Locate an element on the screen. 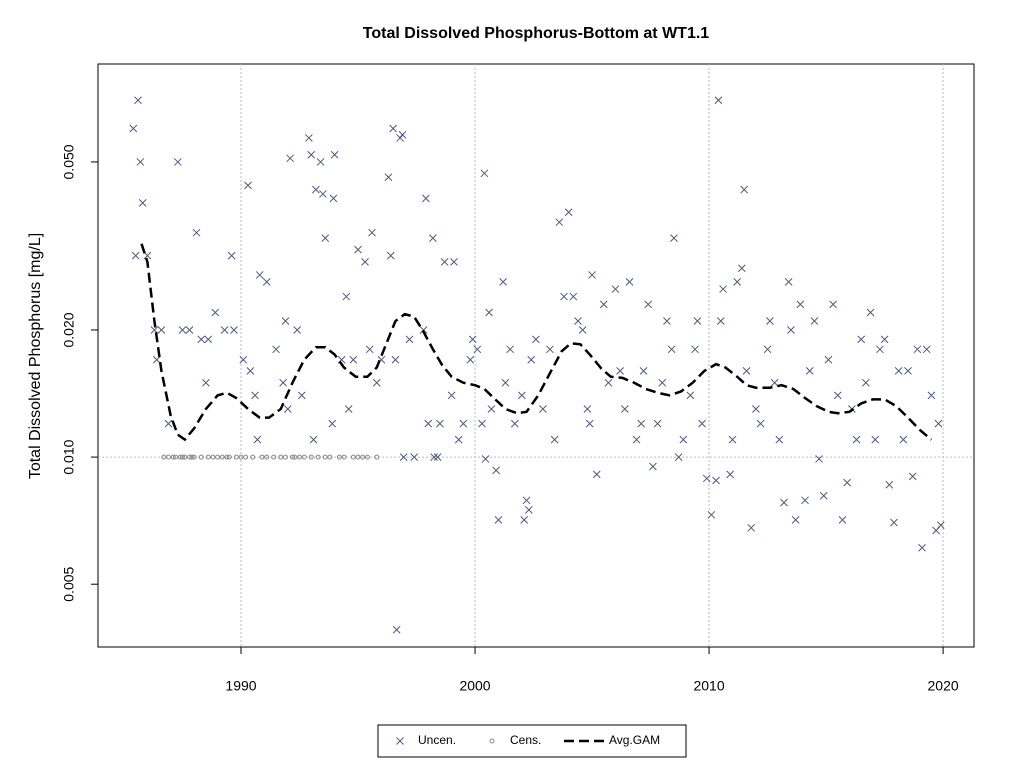 Image resolution: width=1024 pixels, height=768 pixels. legend-label: Avg.GAM is located at coordinates (634, 740).